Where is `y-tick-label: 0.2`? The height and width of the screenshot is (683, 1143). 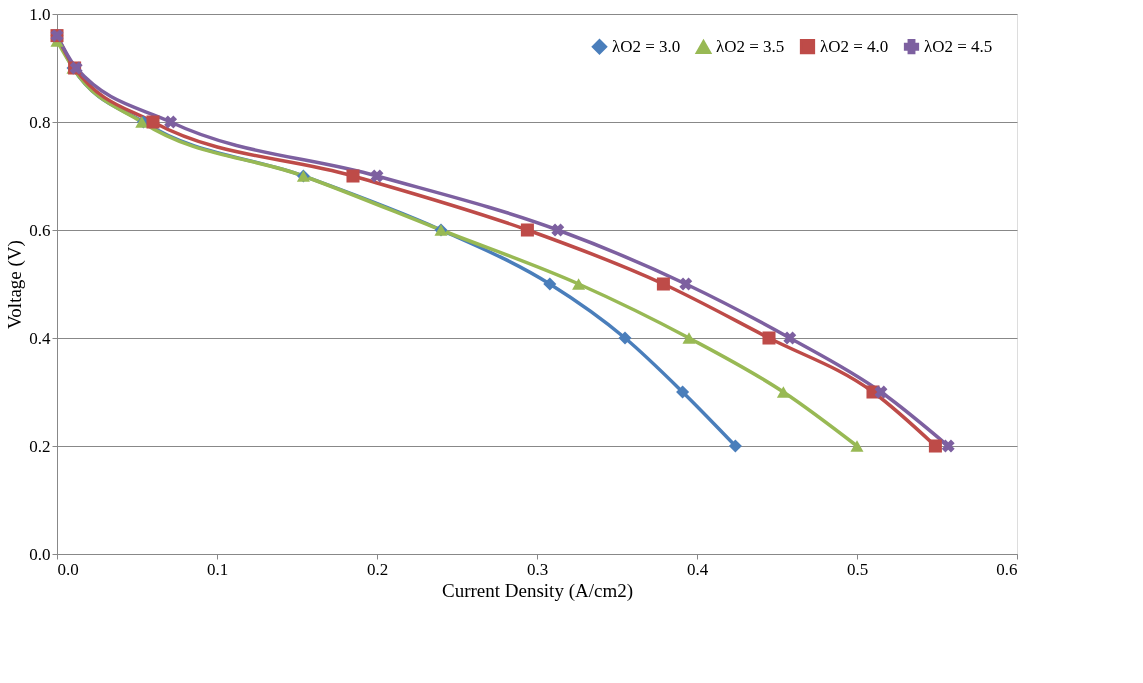
y-tick-label: 0.2 is located at coordinates (40, 446).